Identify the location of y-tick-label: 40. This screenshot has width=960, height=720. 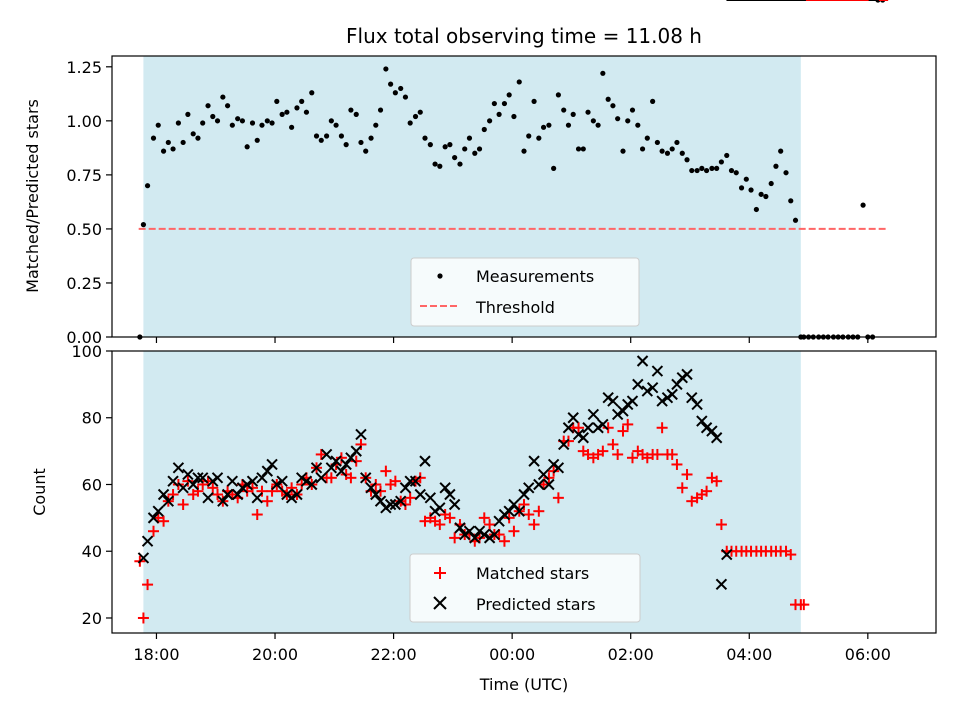
(92, 551).